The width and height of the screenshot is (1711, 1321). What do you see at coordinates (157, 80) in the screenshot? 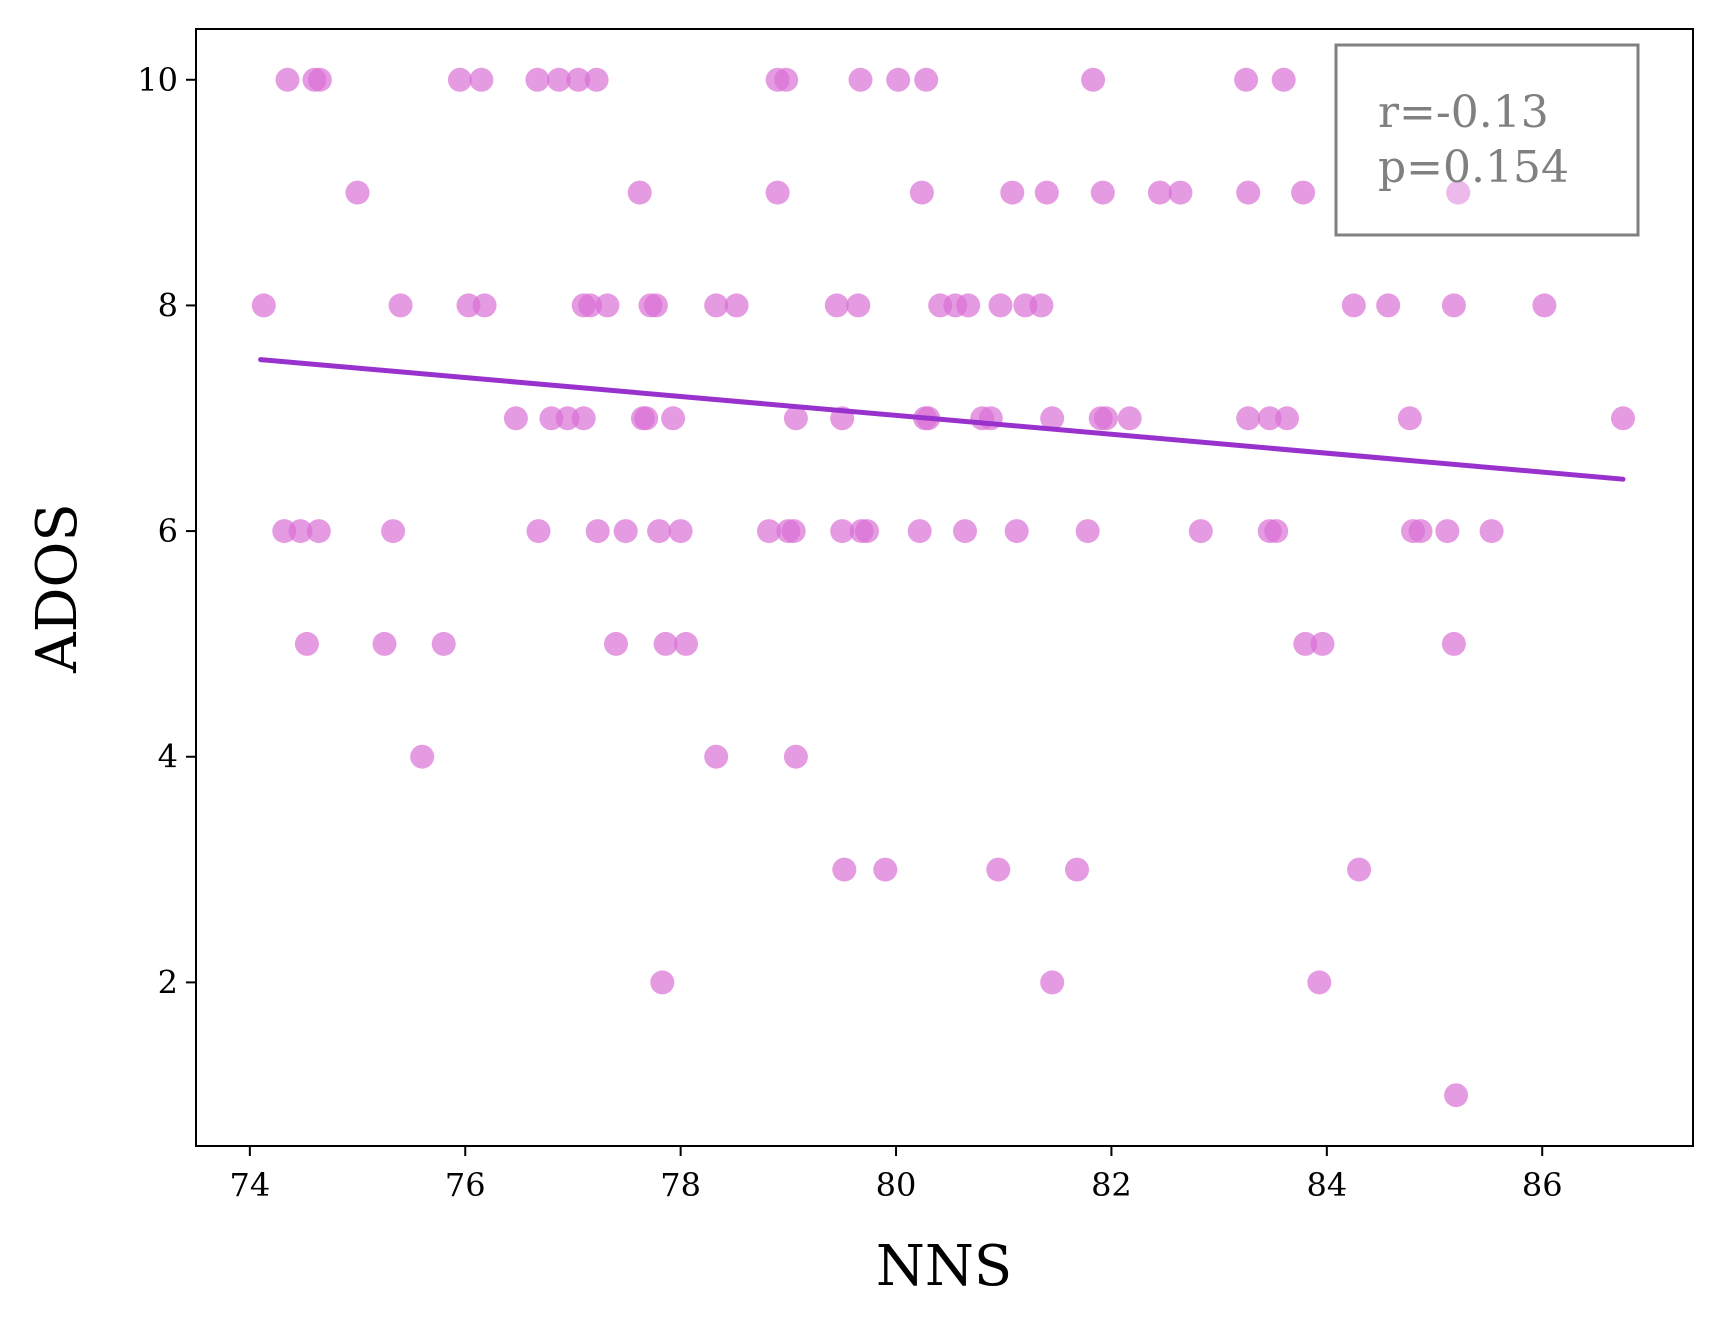
I see `y-tick-label-10: 10` at bounding box center [157, 80].